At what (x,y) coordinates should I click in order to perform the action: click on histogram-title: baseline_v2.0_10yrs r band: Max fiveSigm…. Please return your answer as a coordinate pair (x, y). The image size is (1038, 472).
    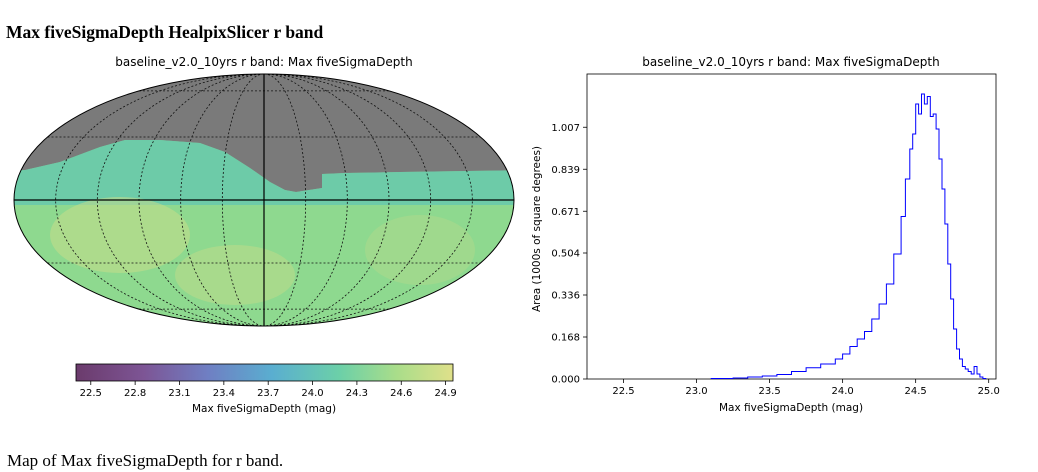
    Looking at the image, I should click on (790, 62).